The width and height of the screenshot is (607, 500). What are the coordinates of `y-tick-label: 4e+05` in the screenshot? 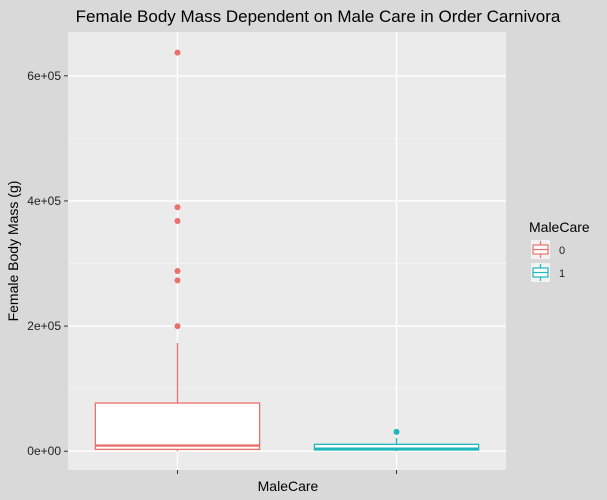 It's located at (44, 201).